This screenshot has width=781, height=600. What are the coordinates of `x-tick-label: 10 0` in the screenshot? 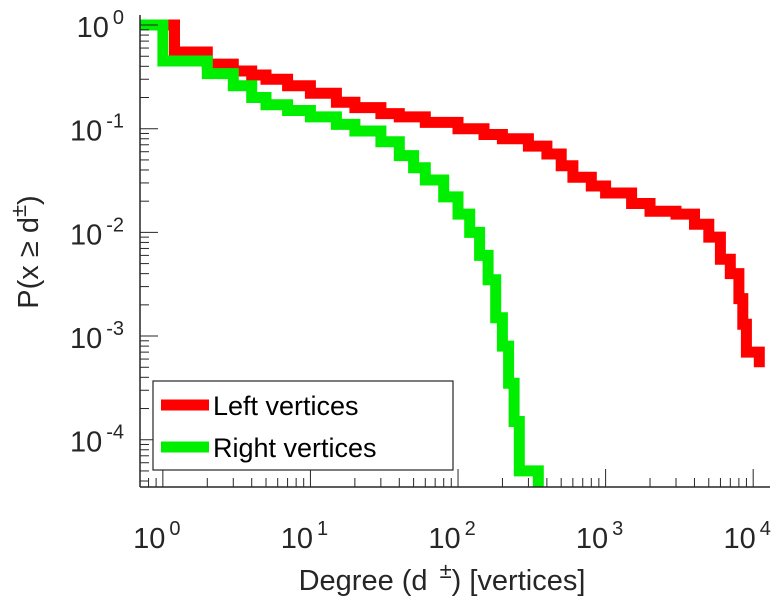 It's located at (156, 536).